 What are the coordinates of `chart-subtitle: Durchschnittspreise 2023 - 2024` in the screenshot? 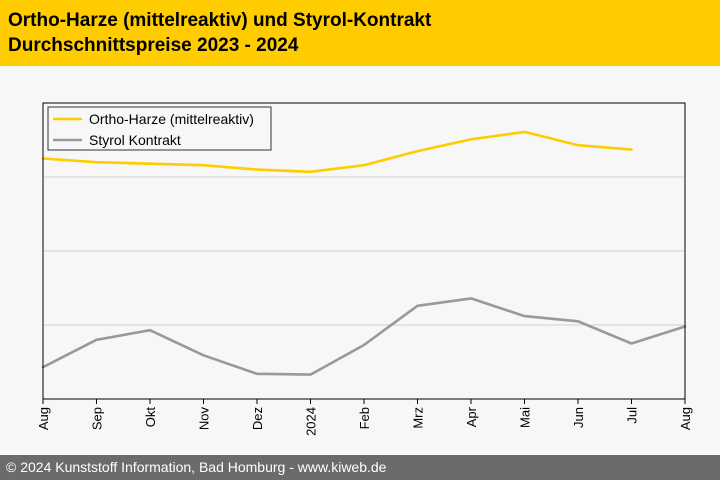 It's located at (153, 45).